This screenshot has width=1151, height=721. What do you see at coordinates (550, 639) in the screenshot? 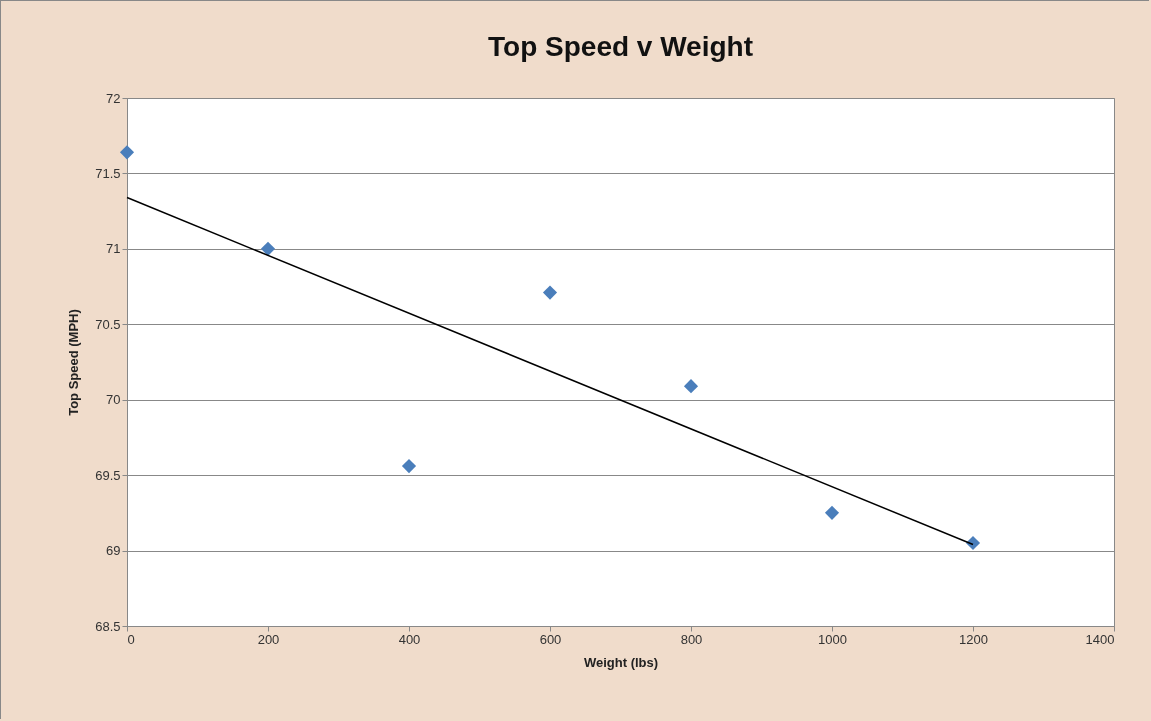
I see `x-tick-label: 600` at bounding box center [550, 639].